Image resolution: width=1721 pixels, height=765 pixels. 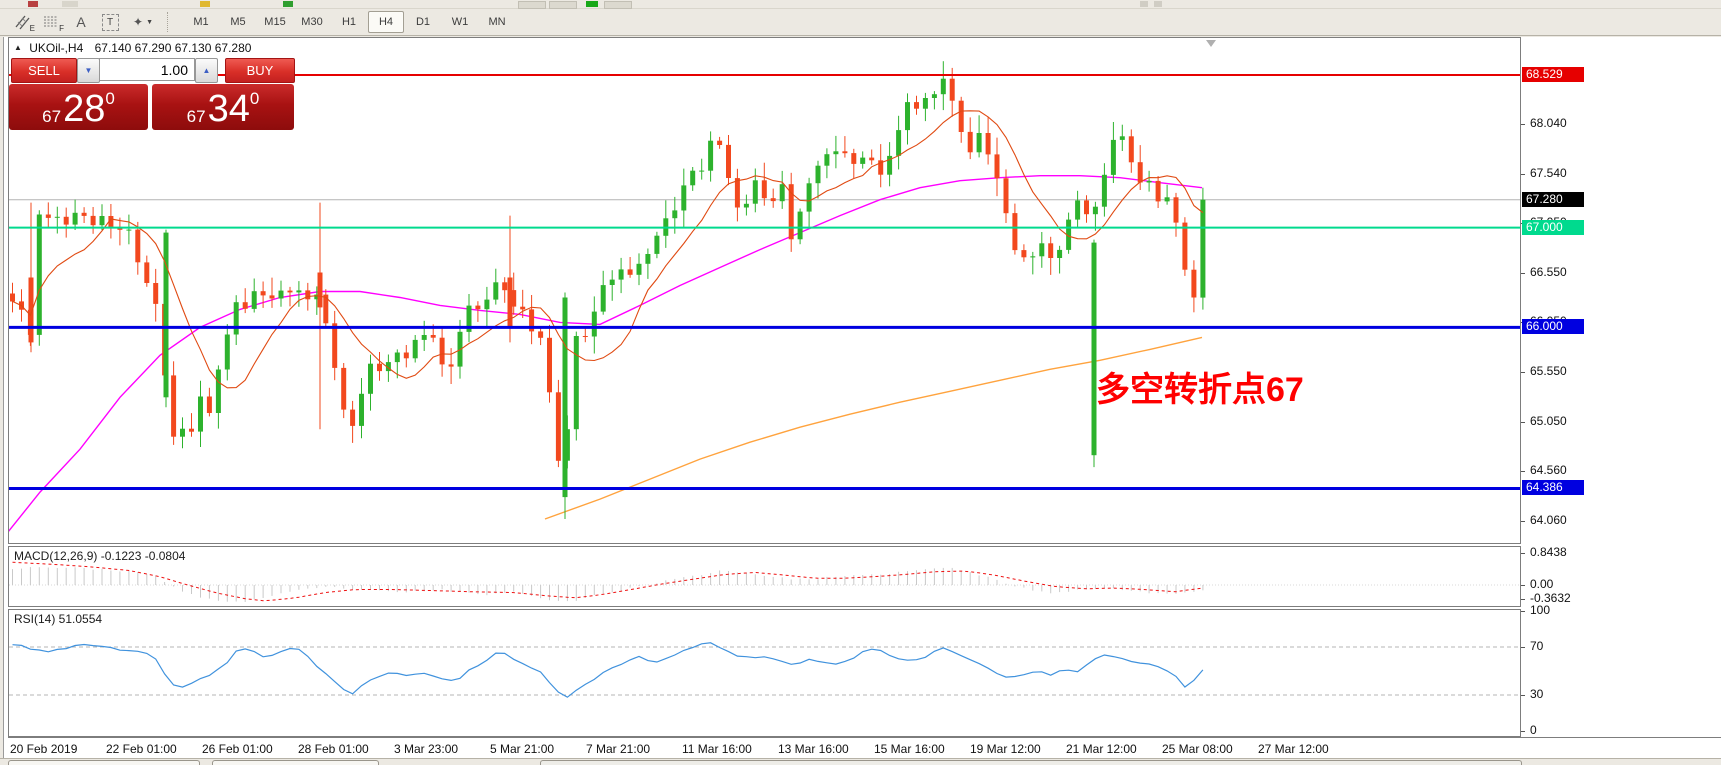 I want to click on macd-canvas, so click(x=764, y=576).